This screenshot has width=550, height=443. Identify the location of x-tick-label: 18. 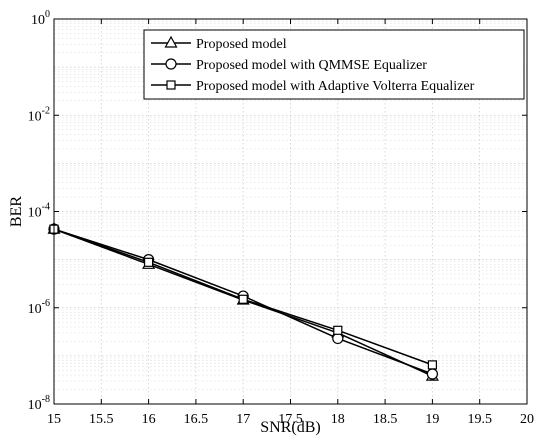
(338, 419).